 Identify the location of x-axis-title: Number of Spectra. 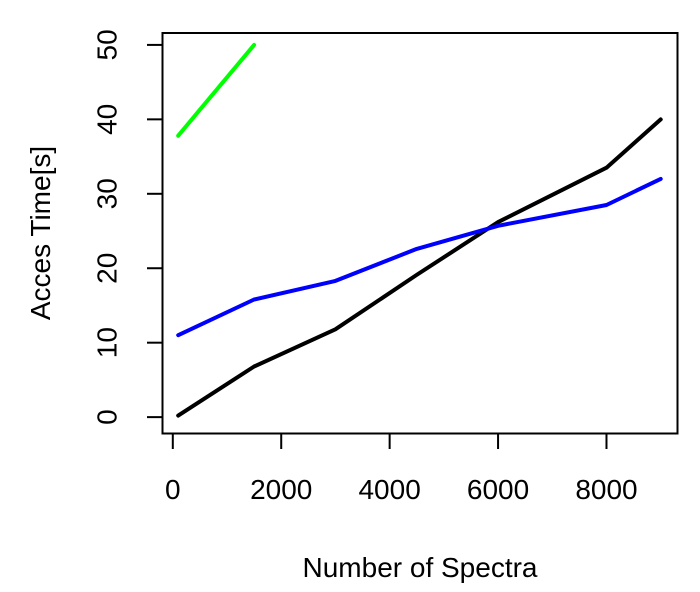
(420, 567).